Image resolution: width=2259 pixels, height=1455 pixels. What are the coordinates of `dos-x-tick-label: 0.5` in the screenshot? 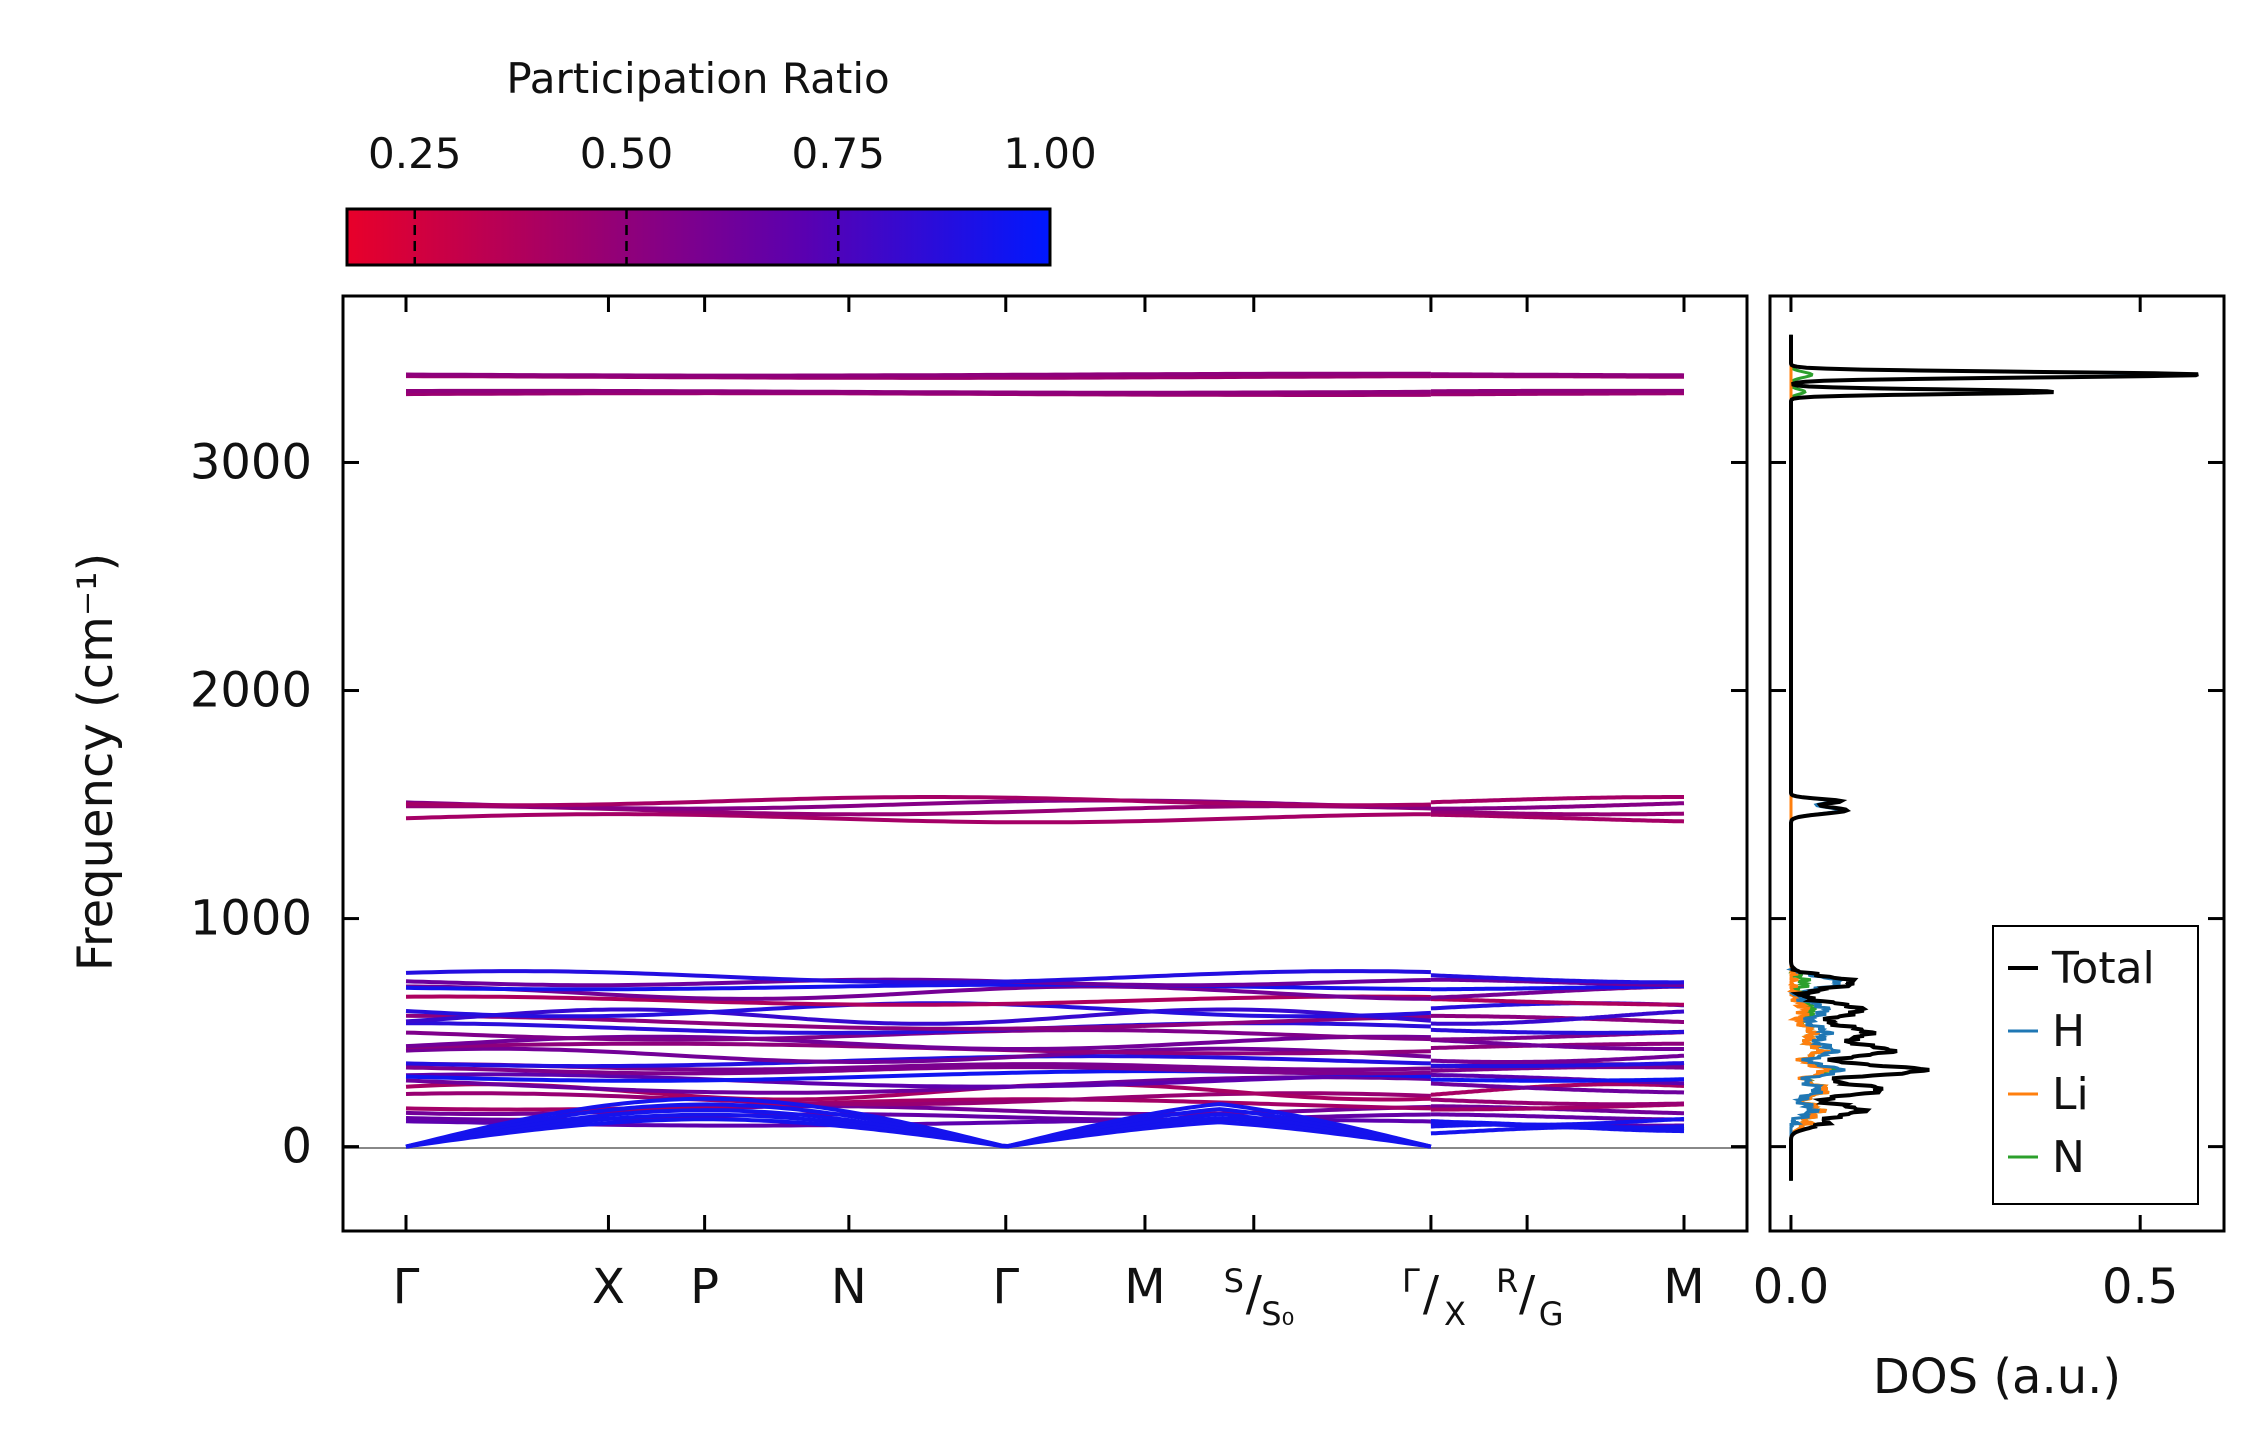 It's located at (2140, 1287).